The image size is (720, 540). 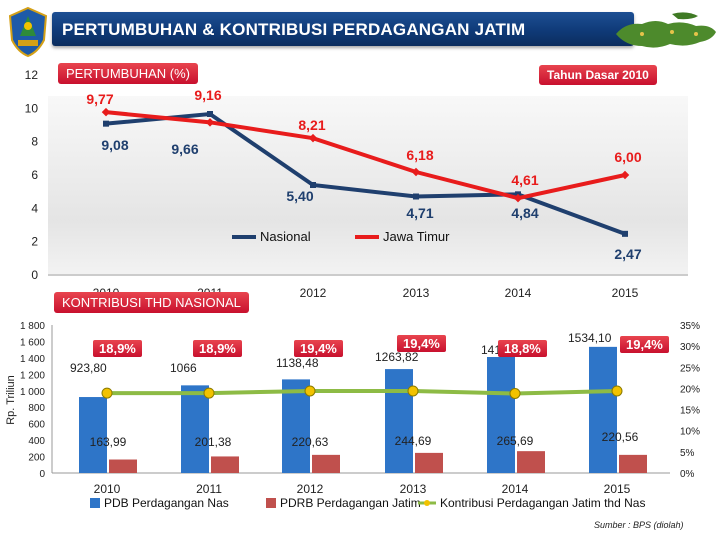 I want to click on bar-value-label: 923,80, so click(x=88, y=368).